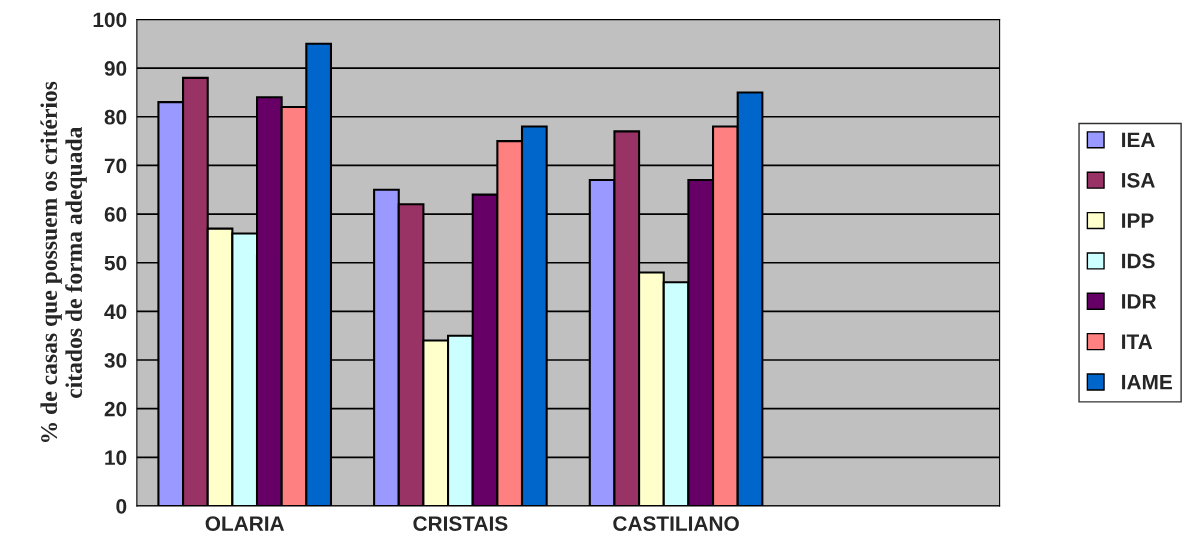  What do you see at coordinates (115, 166) in the screenshot?
I see `y-tick-label: 70` at bounding box center [115, 166].